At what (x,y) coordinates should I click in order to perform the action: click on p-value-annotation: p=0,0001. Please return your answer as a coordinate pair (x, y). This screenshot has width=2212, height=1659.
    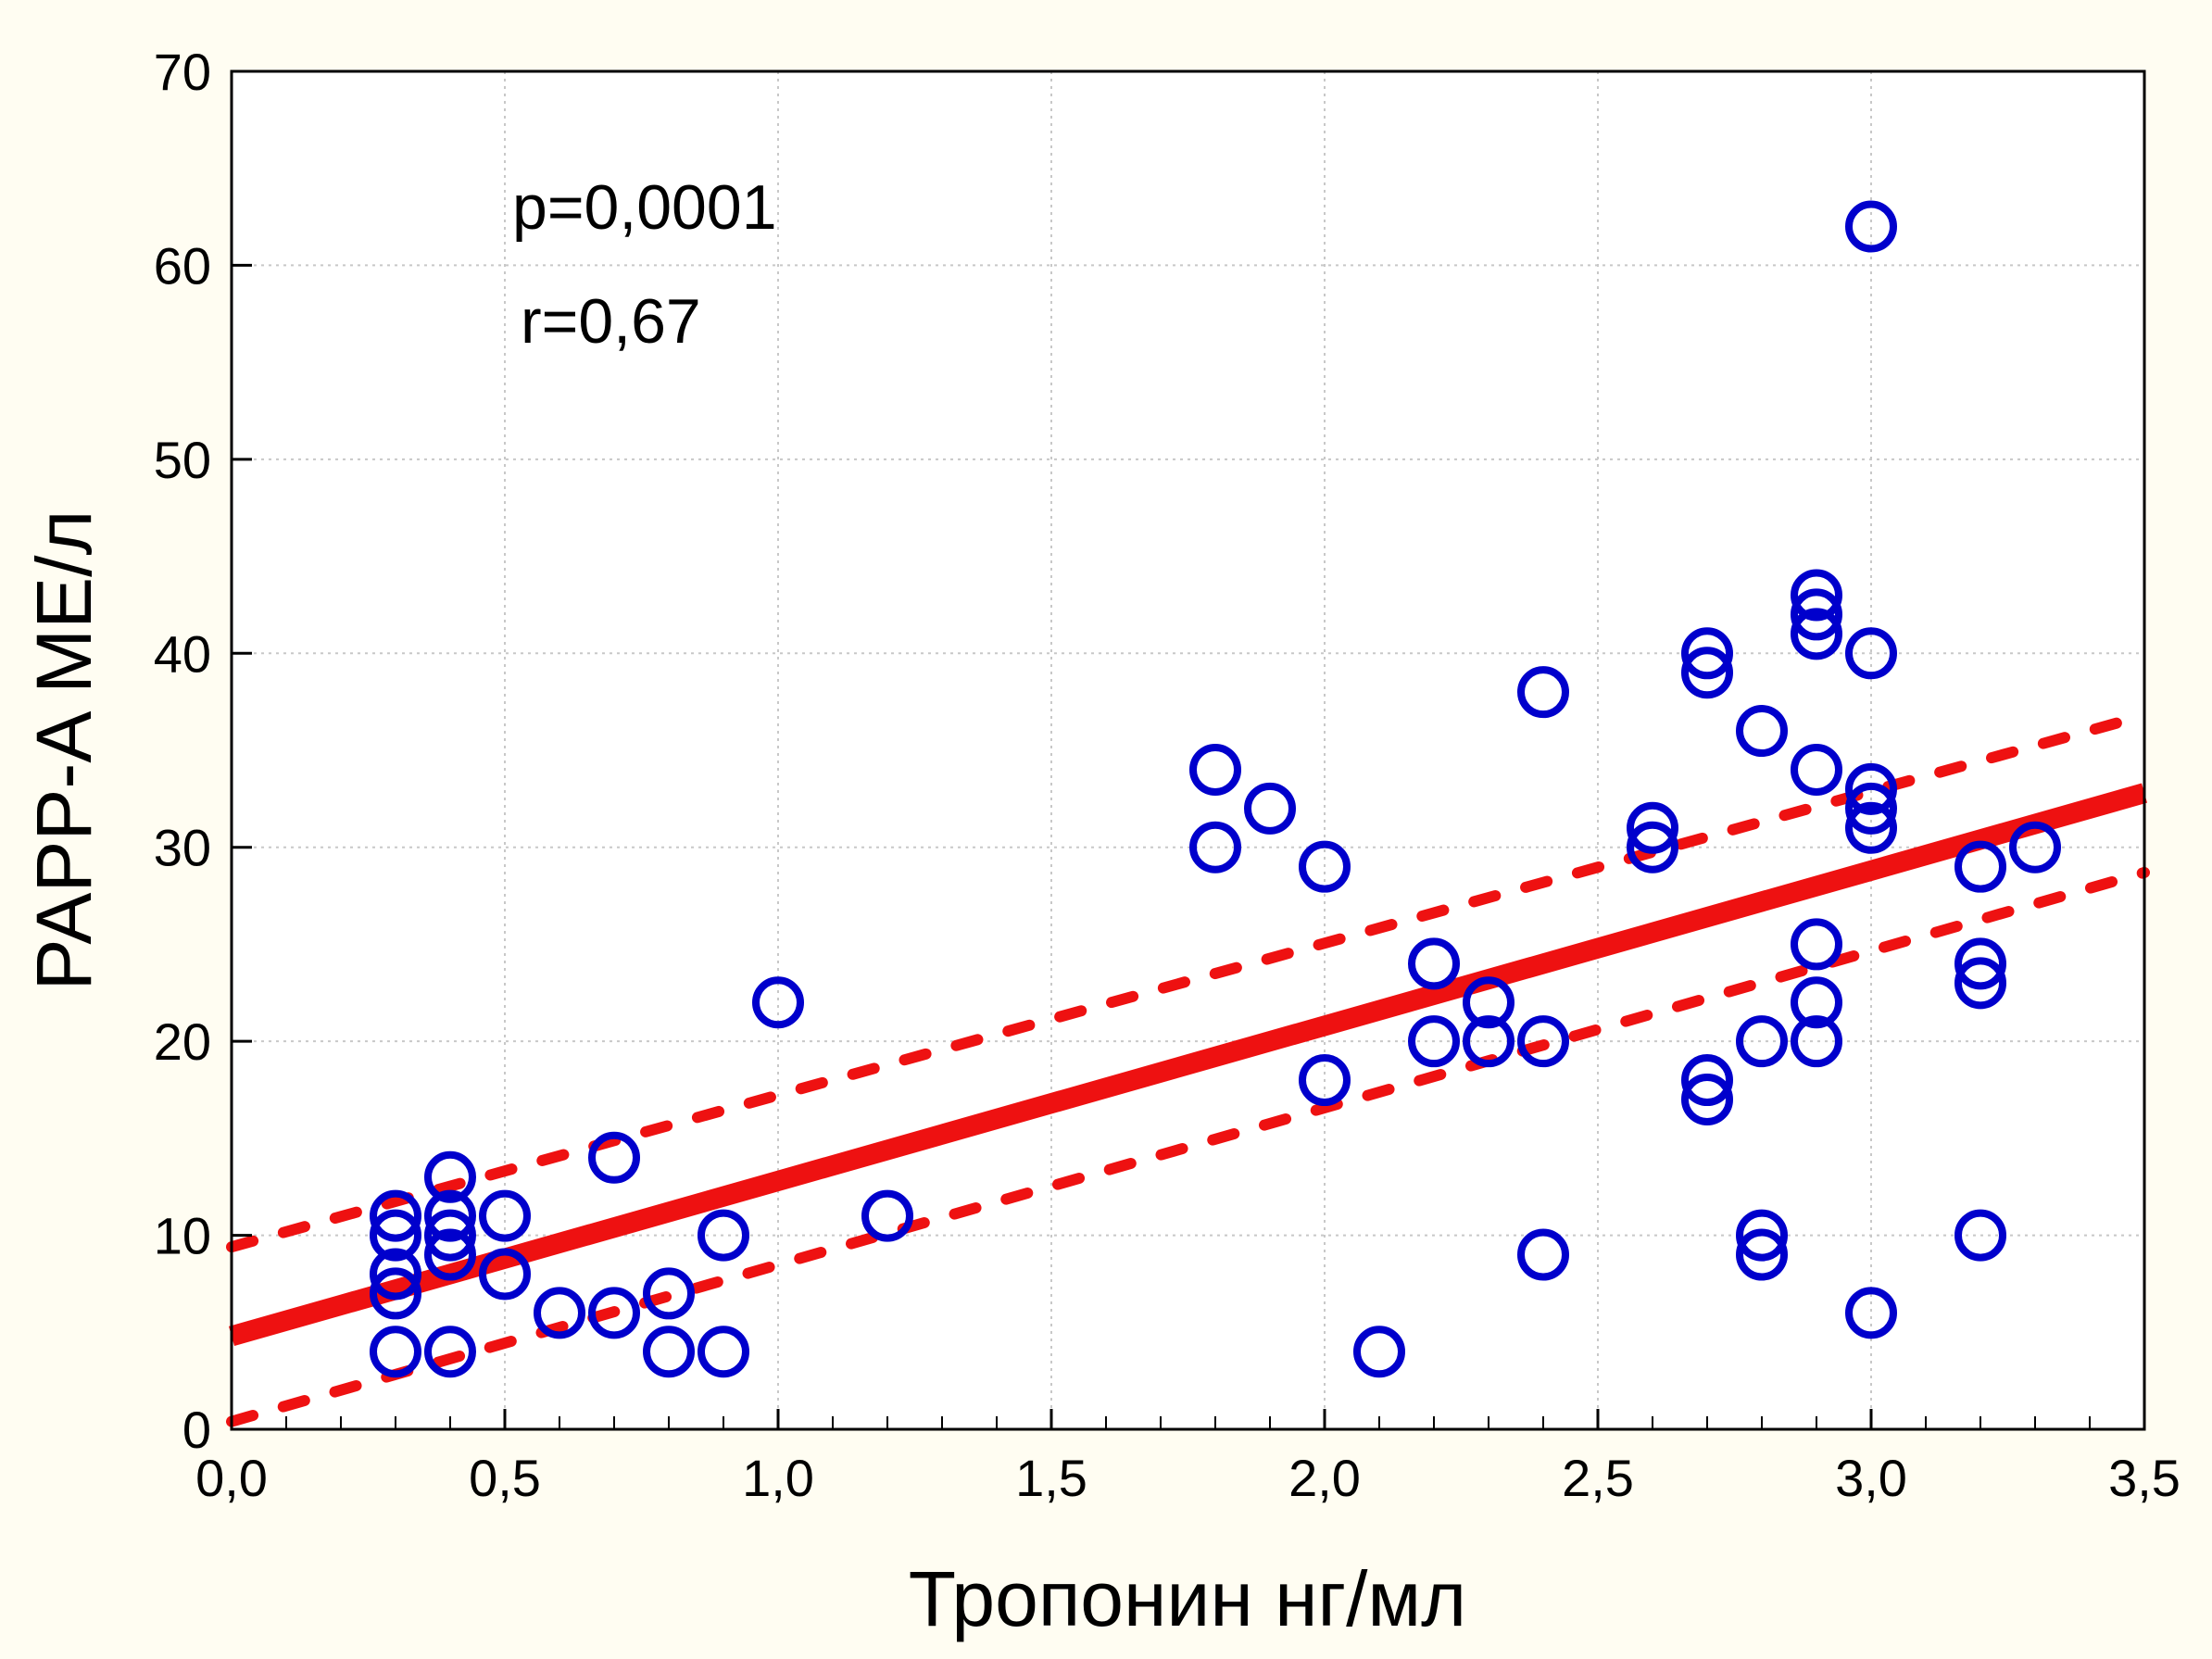
    Looking at the image, I should click on (645, 208).